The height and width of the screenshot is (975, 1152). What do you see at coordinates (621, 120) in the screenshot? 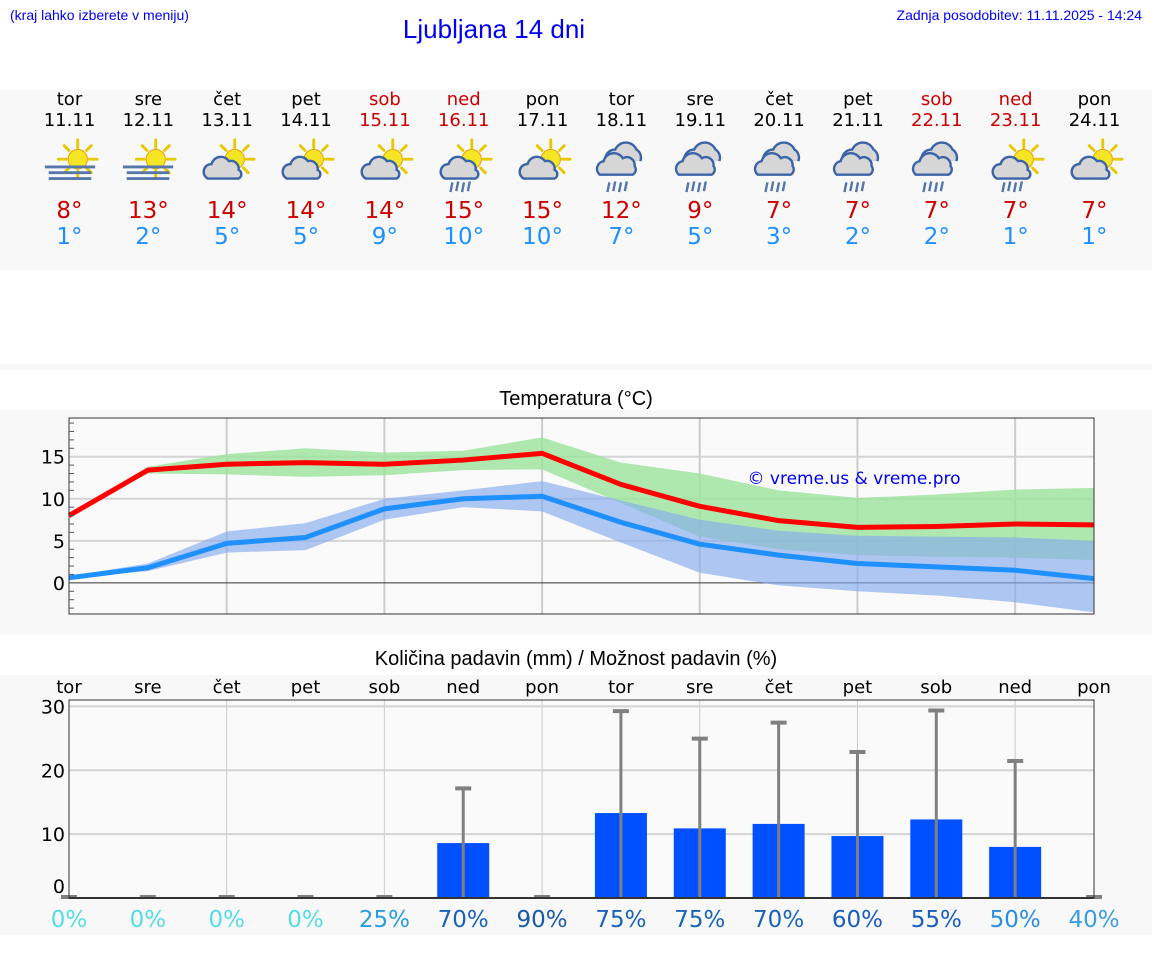
I see `day-date: 18.11` at bounding box center [621, 120].